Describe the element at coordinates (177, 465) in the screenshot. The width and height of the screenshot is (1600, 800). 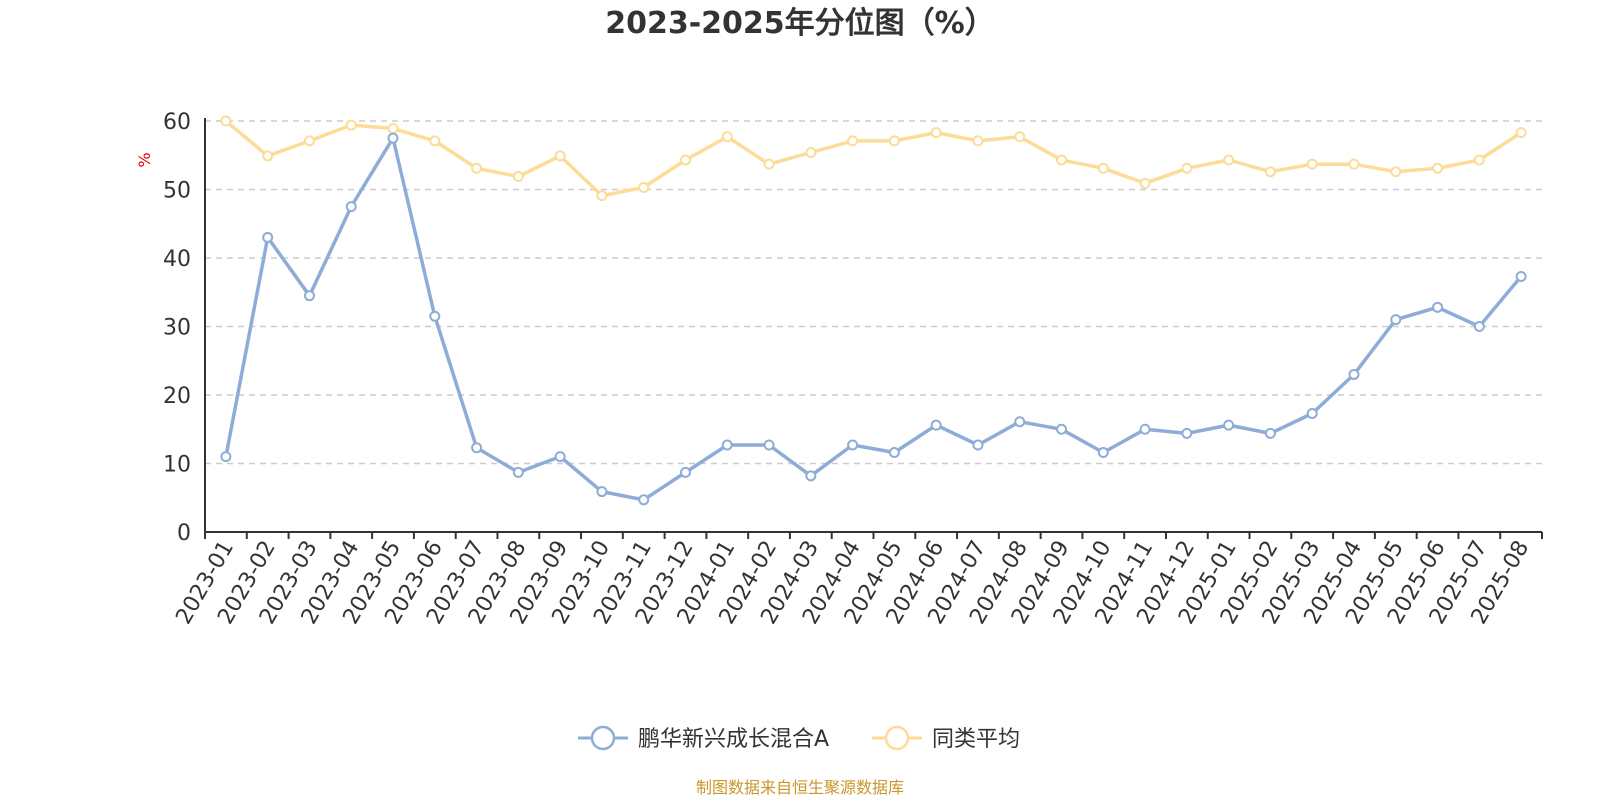
I see `y-tick-label: 10` at that location.